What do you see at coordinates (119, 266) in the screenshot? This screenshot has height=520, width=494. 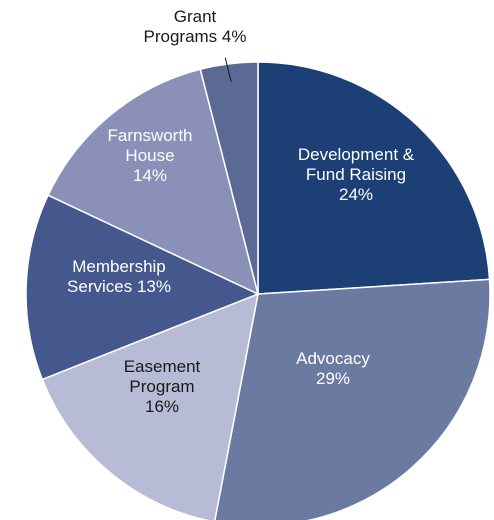 I see `slice-label-line: Membership` at bounding box center [119, 266].